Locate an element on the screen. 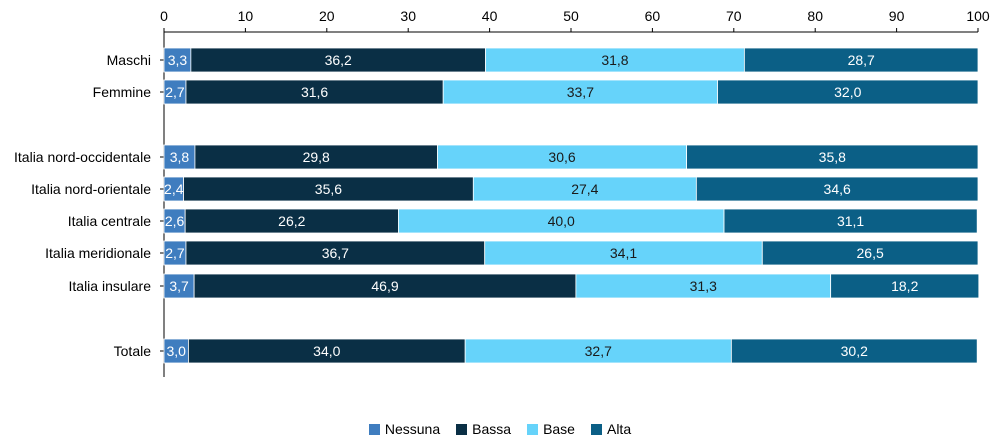  data-label: 34,0 is located at coordinates (326, 351).